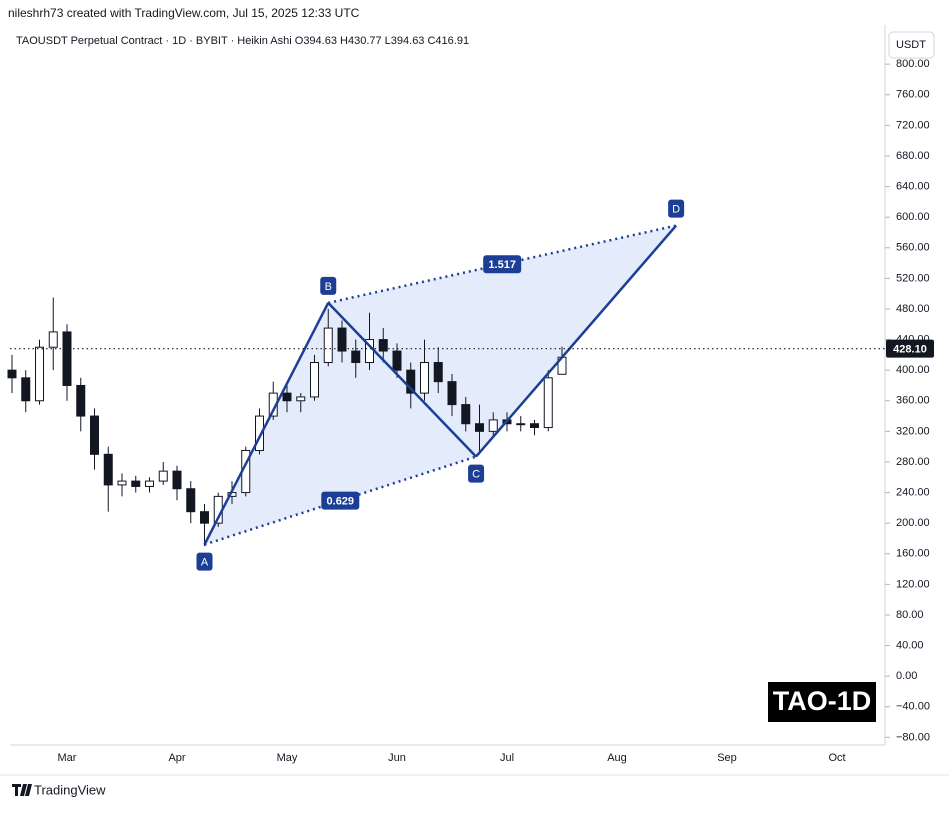 This screenshot has height=813, width=949. I want to click on y-tick-label: 40.00, so click(910, 645).